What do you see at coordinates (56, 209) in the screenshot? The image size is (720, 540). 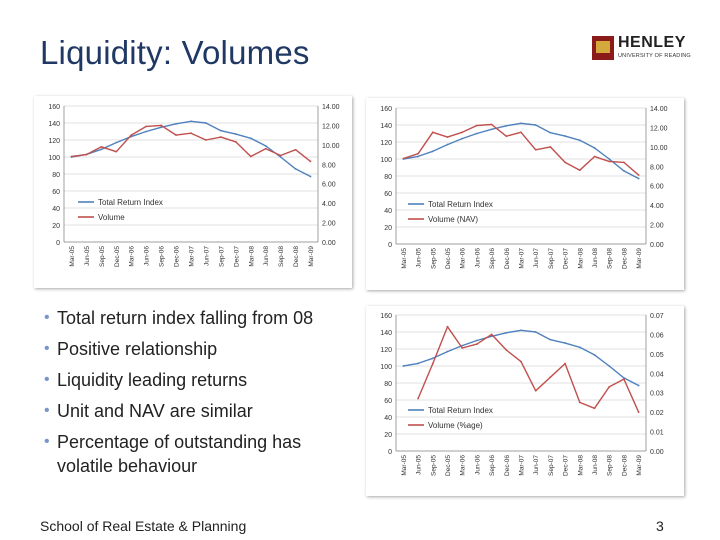 I see `left-axis-tick-label: 40` at bounding box center [56, 209].